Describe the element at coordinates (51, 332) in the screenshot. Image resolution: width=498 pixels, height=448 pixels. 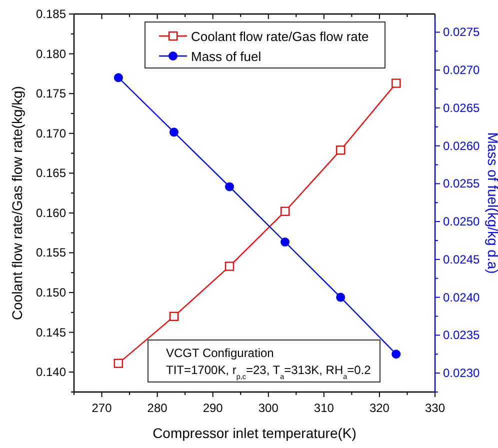
I see `y-tick-label: 0.145` at that location.